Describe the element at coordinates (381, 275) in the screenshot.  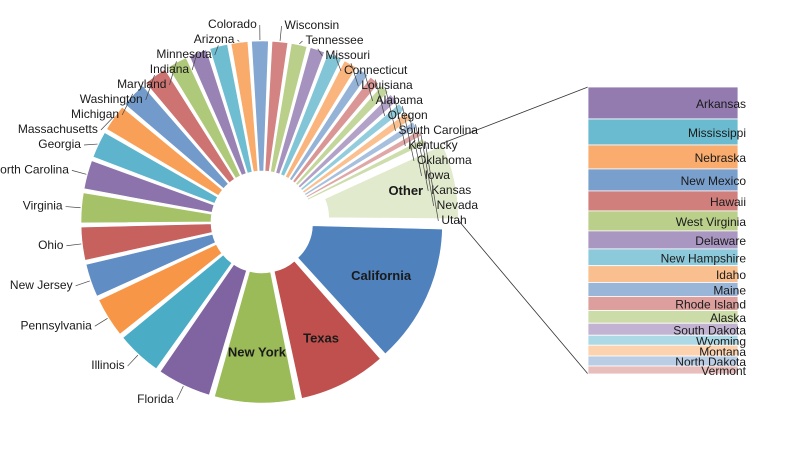
I see `slice-label: California` at that location.